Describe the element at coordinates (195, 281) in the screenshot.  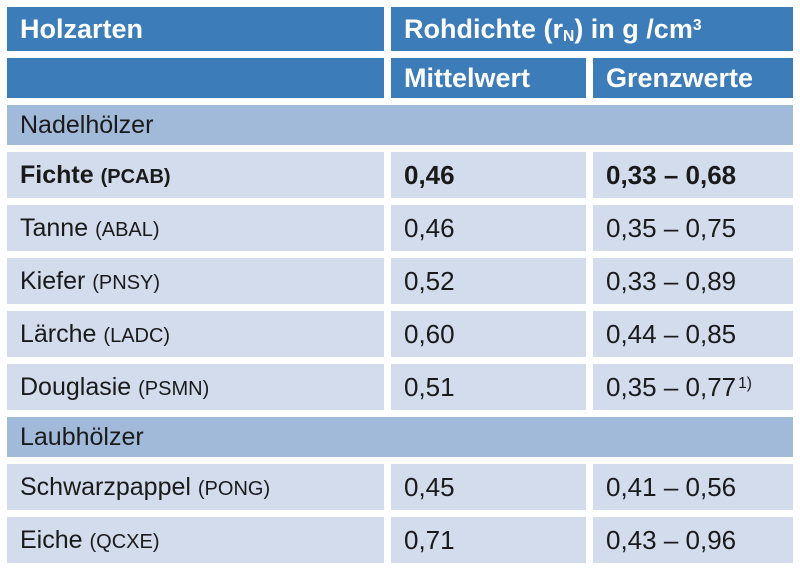
I see `species-name-cell: Kiefer (PNSY)` at that location.